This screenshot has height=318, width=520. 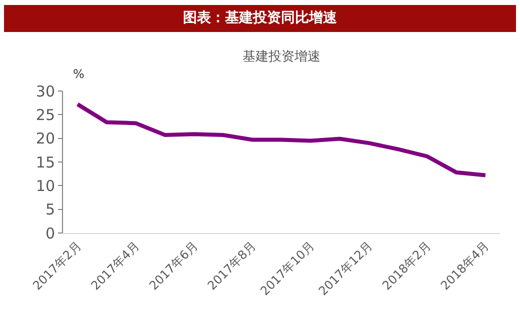 I want to click on chart-title: 图表：基建投资同比增速, so click(x=260, y=18).